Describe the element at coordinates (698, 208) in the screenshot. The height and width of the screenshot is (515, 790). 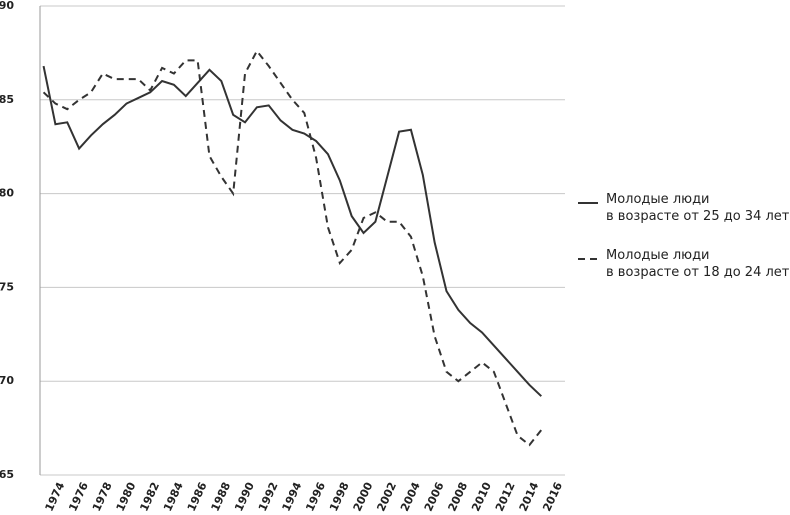
I see `legend-label: Молодые люди в возрасте от 25 до 34 лет` at that location.